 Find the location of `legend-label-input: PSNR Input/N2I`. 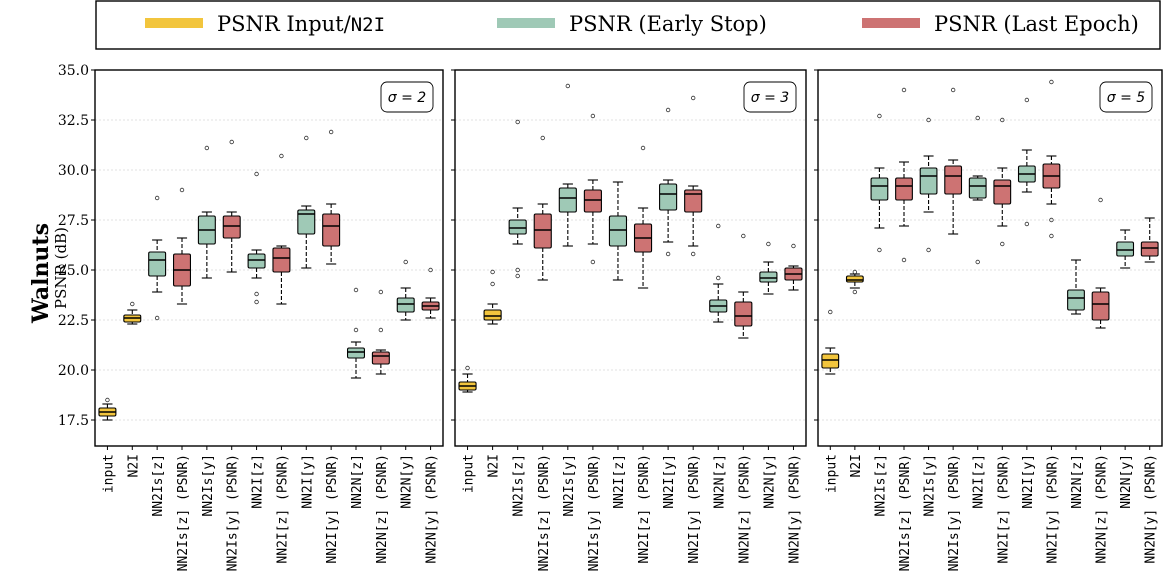

legend-label-input: PSNR Input/N2I is located at coordinates (301, 24).